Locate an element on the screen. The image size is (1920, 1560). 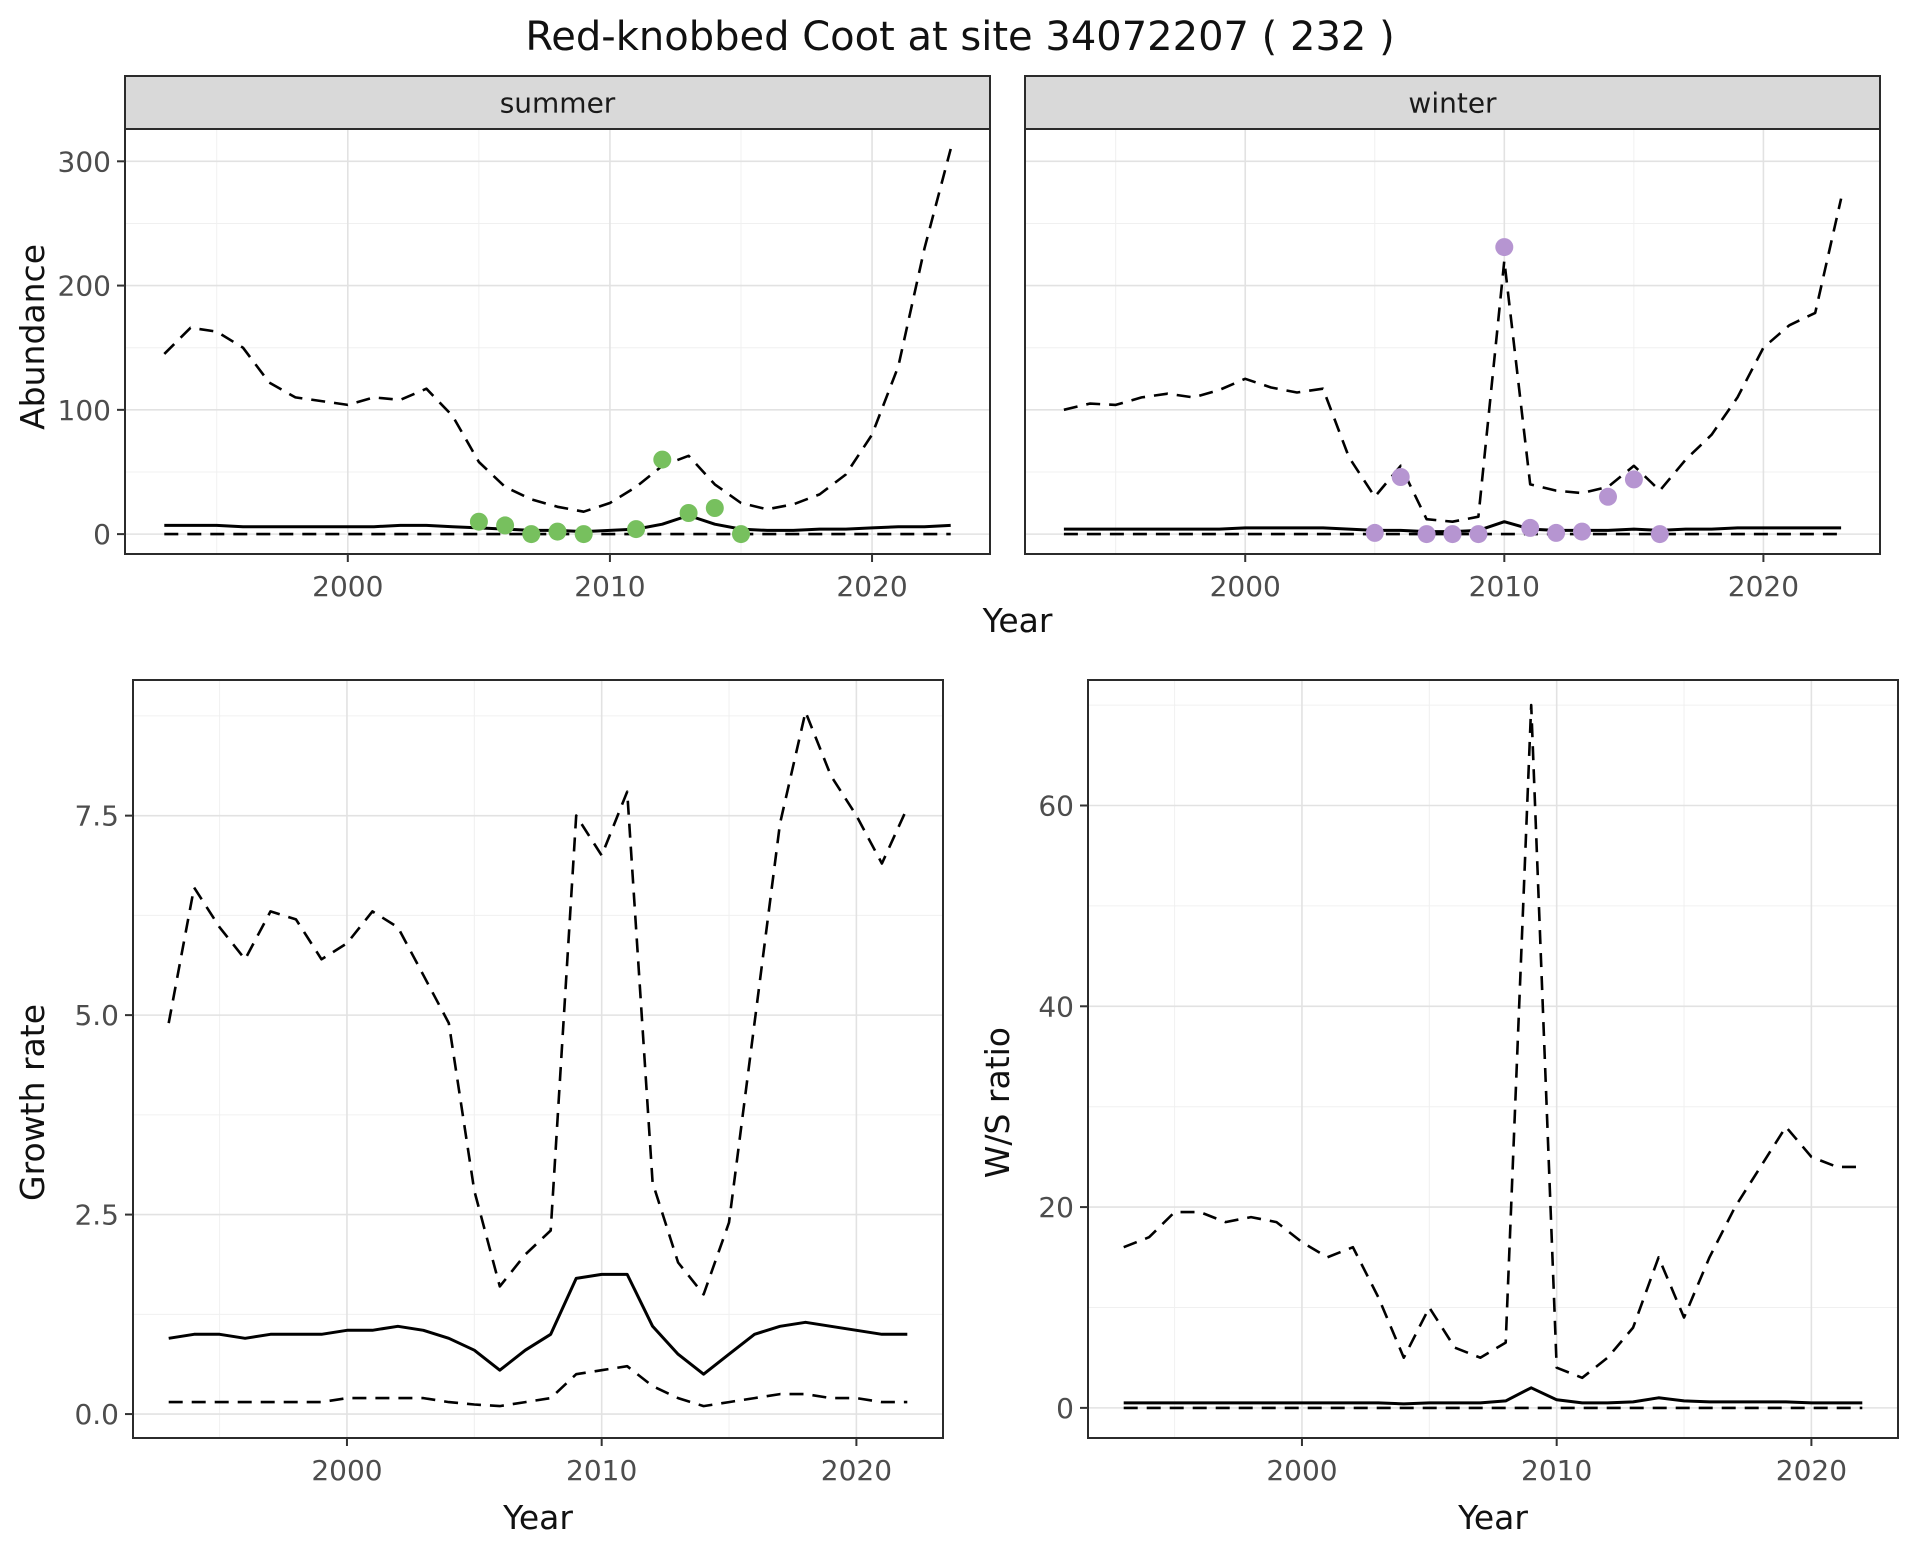
abundance-winter-x-tick-label: 2000 is located at coordinates (1245, 584).